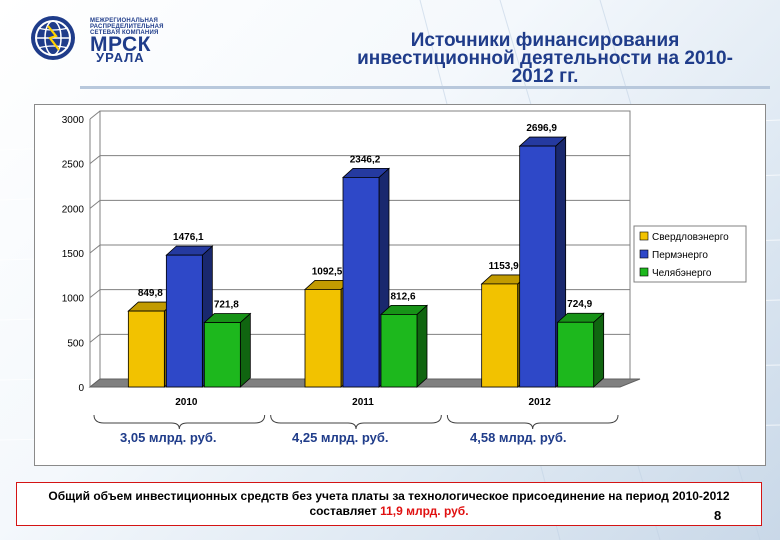 The height and width of the screenshot is (540, 780). What do you see at coordinates (425, 87) in the screenshot?
I see `title-divider` at bounding box center [425, 87].